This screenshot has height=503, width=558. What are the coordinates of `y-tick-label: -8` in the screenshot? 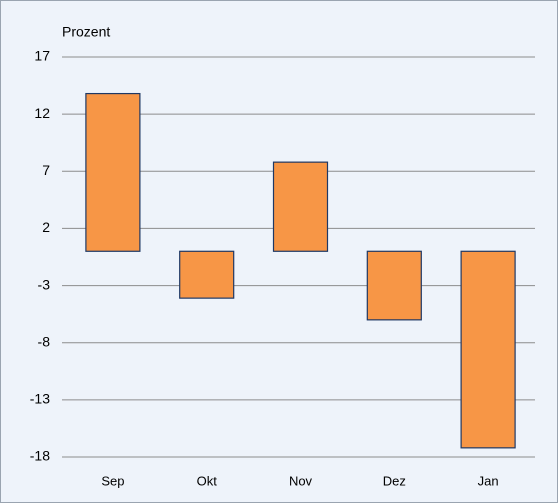 It's located at (44, 341).